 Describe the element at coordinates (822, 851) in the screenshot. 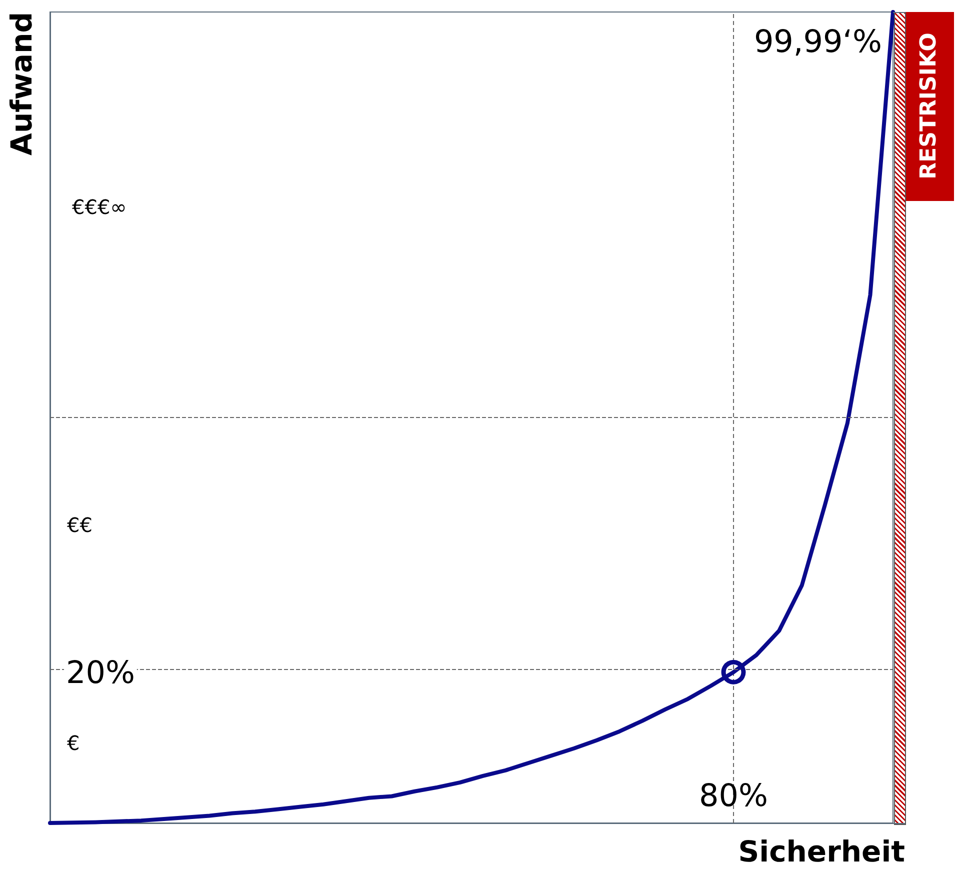

I see `x-axis-title: Sicherheit` at that location.